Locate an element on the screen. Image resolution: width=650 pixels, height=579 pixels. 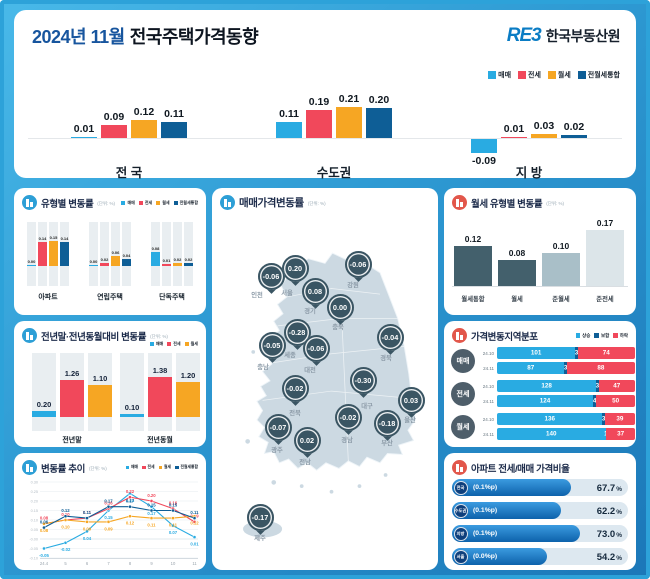
dist-seg-value: 140 is located at coordinates (551, 434).